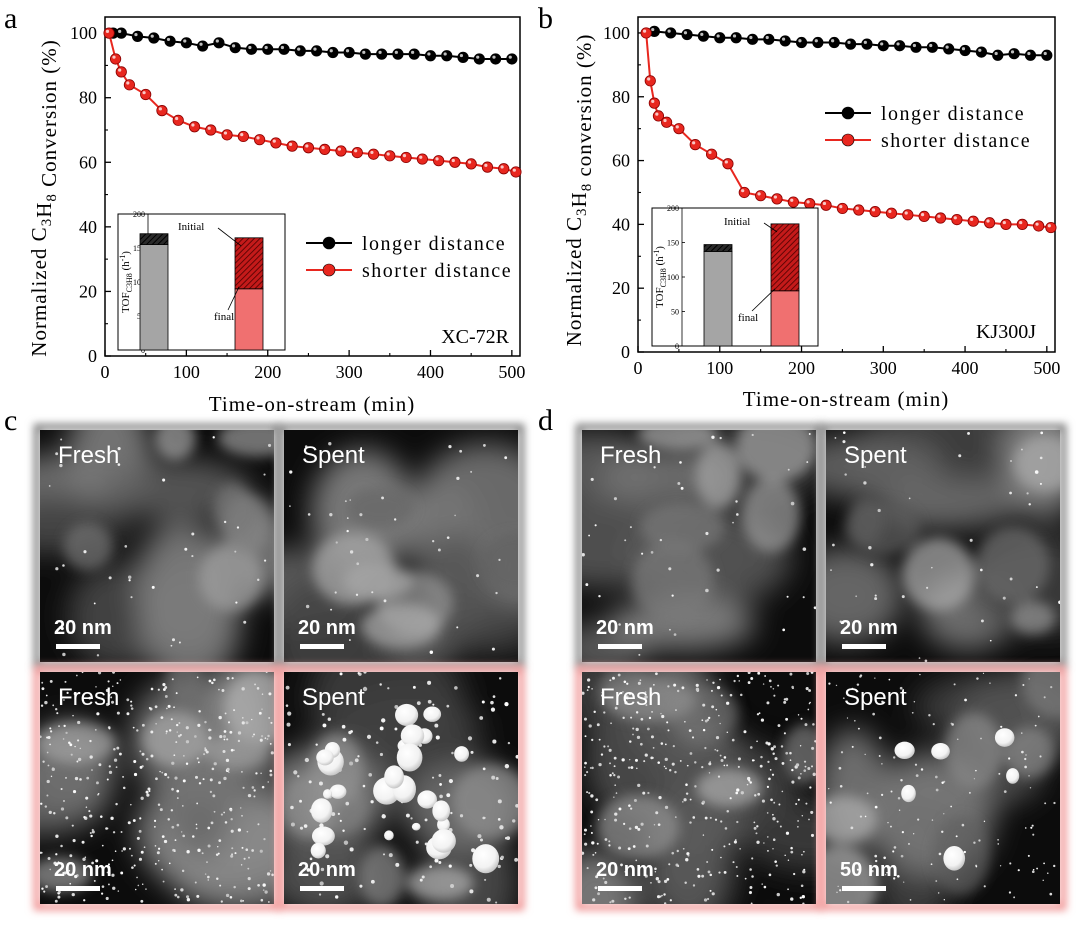 This screenshot has height=928, width=1080. Describe the element at coordinates (875, 455) in the screenshot. I see `micrograph-label: Spent` at that location.